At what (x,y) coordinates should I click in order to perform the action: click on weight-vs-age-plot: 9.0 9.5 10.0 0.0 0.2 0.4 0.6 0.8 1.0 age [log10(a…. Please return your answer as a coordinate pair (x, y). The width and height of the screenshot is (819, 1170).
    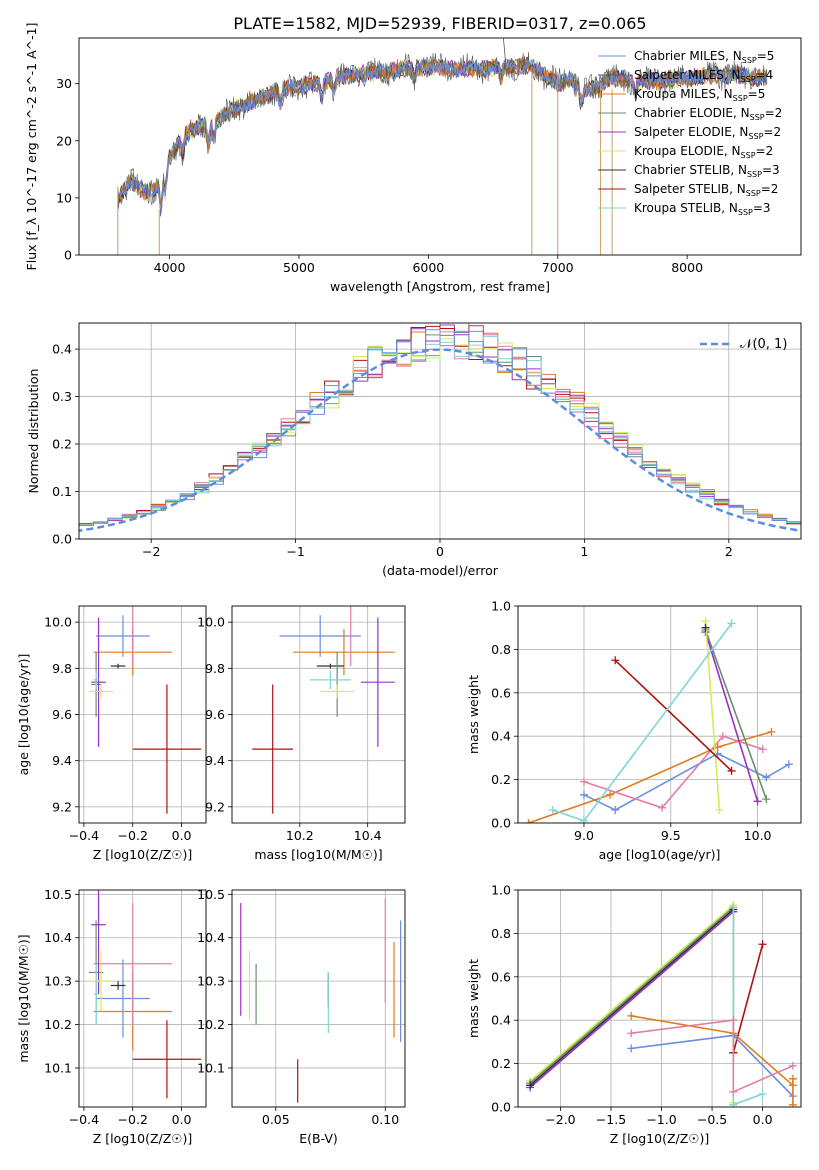
    Looking at the image, I should click on (634, 730).